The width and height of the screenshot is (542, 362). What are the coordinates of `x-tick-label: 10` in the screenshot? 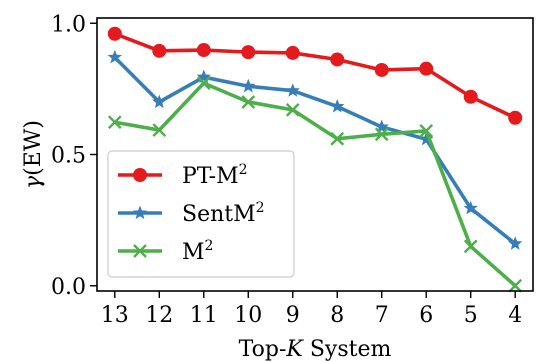 It's located at (248, 315).